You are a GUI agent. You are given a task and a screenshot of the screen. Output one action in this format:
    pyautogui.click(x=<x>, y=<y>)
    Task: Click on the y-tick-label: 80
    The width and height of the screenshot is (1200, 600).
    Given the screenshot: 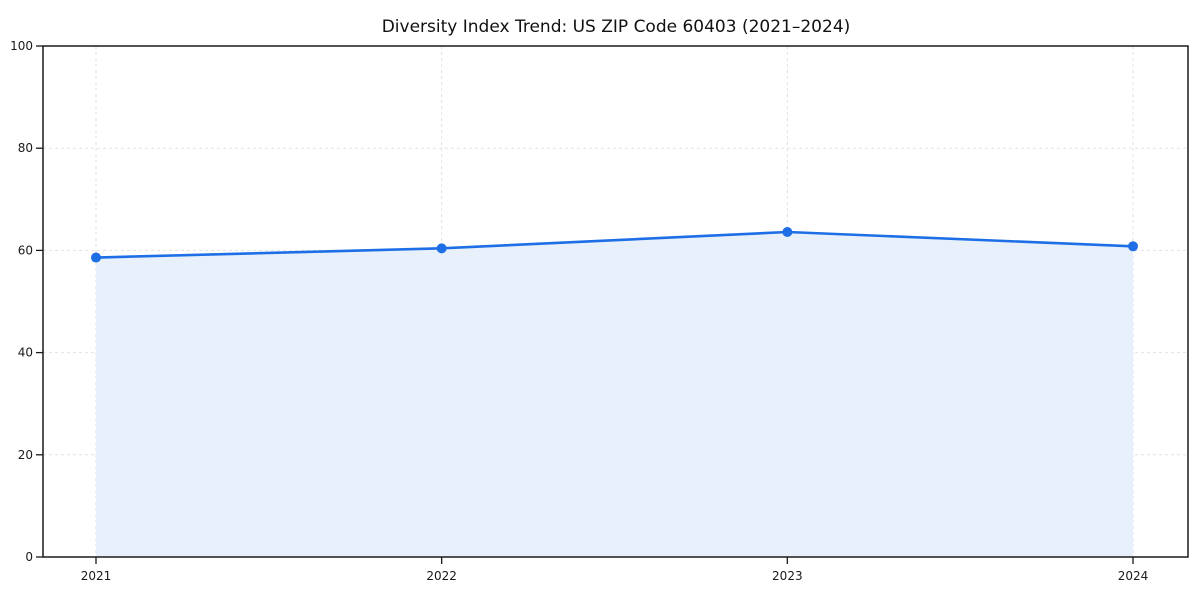 What is the action you would take?
    pyautogui.click(x=25, y=148)
    